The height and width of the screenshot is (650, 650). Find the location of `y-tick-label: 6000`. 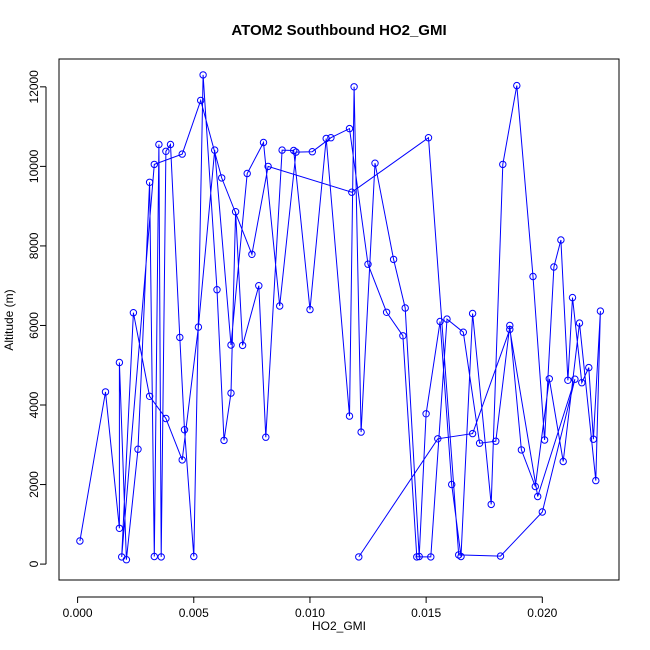

y-tick-label: 6000 is located at coordinates (34, 325).